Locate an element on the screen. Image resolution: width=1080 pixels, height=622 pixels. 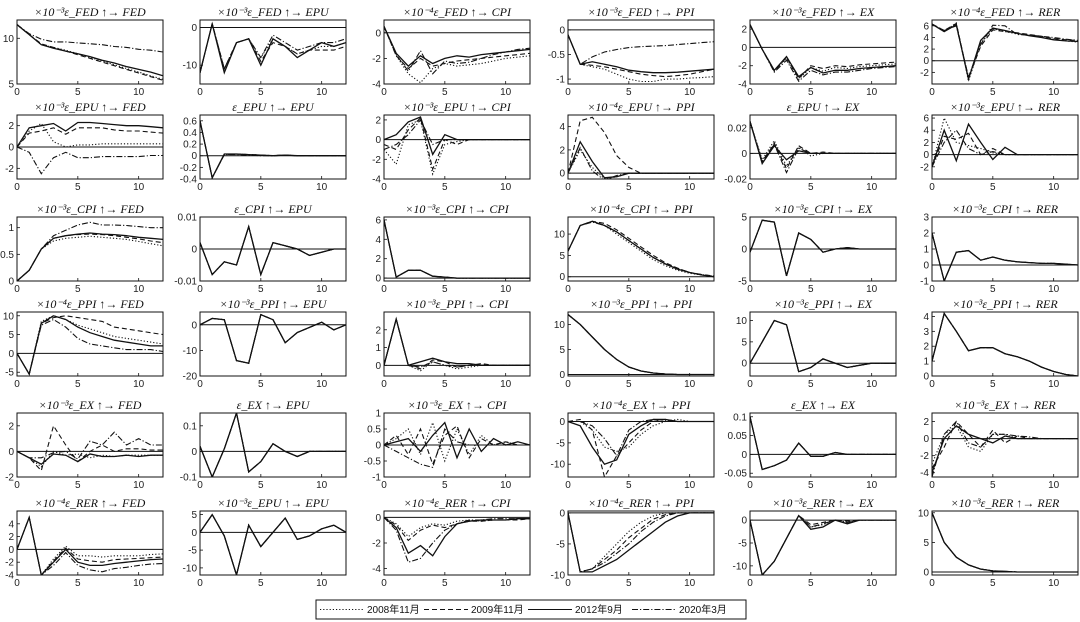
y-tick-label: 0.6 is located at coordinates (190, 121).